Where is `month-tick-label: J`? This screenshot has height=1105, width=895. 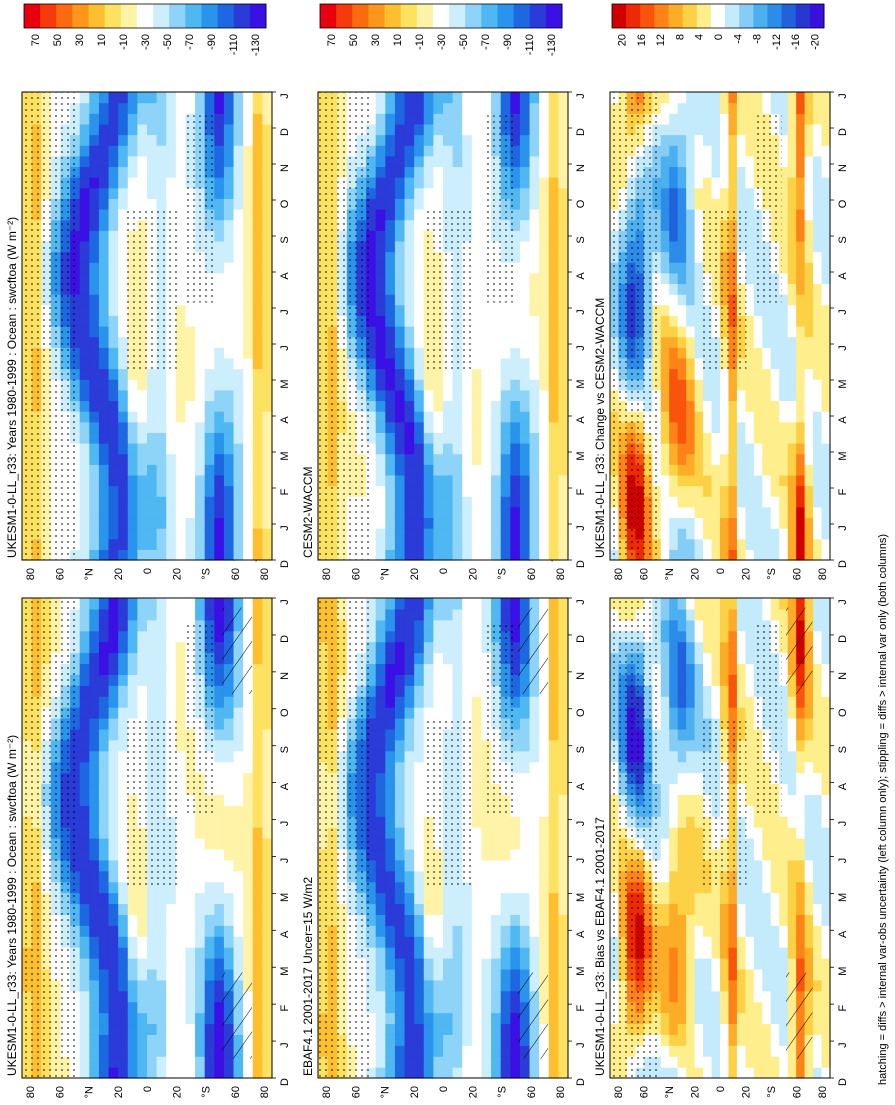
month-tick-label: J is located at coordinates (581, 861).